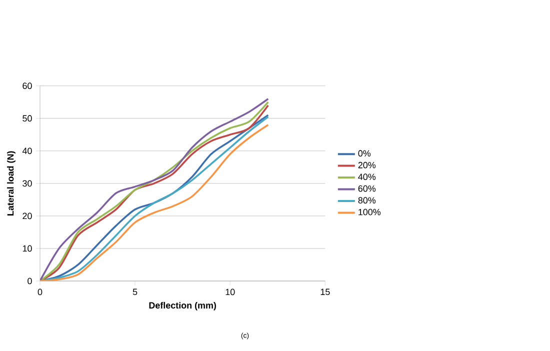  What do you see at coordinates (27, 248) in the screenshot?
I see `y-tick-label: 10` at bounding box center [27, 248].